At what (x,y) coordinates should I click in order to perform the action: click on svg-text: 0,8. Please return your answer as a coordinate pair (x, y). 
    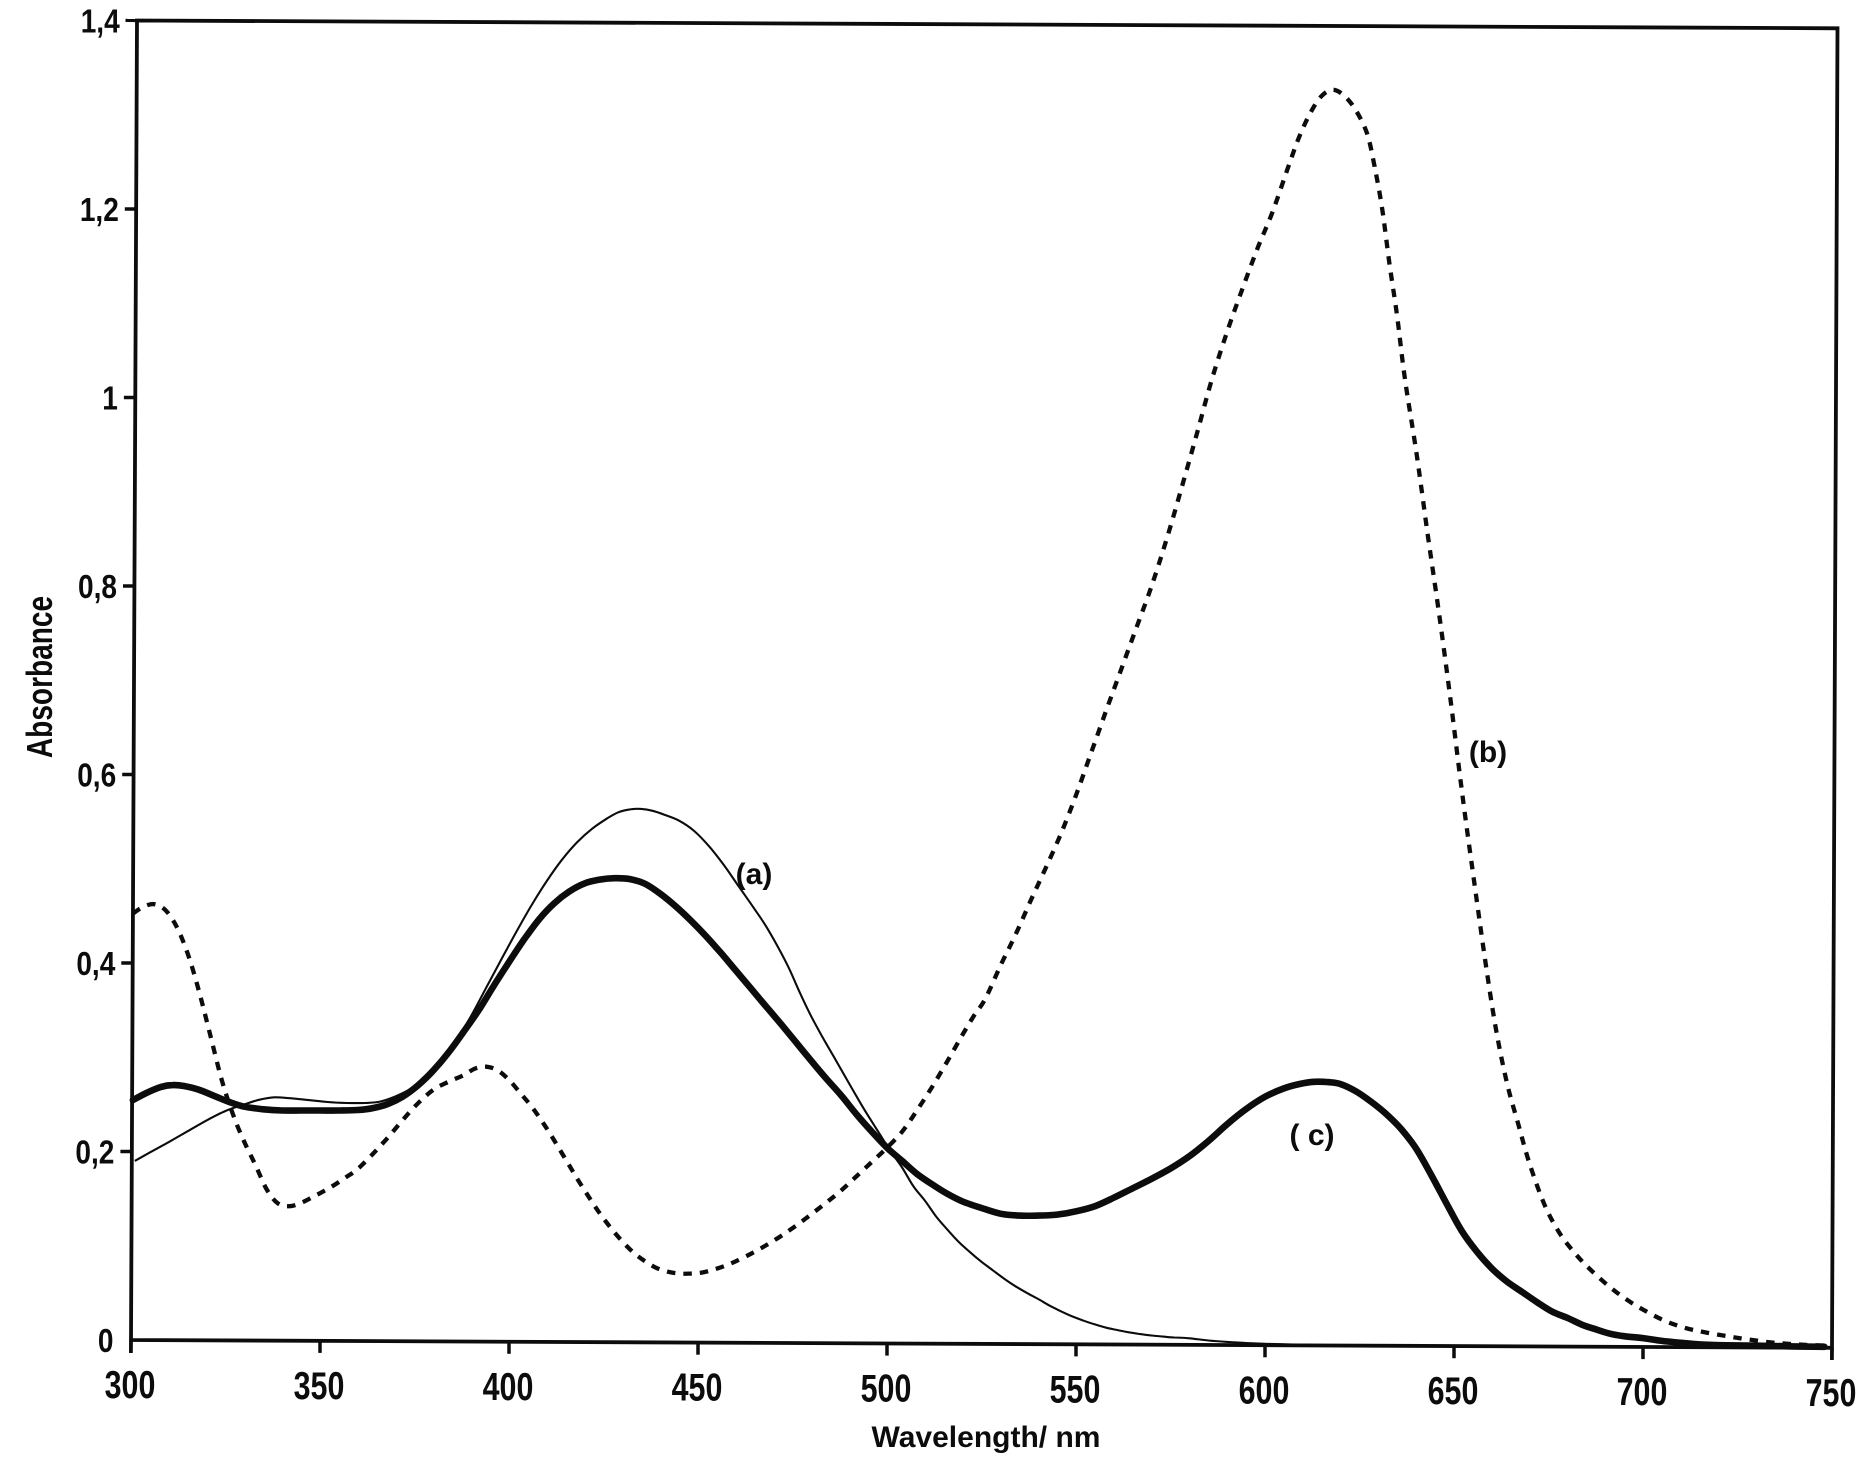
    Looking at the image, I should click on (97, 587).